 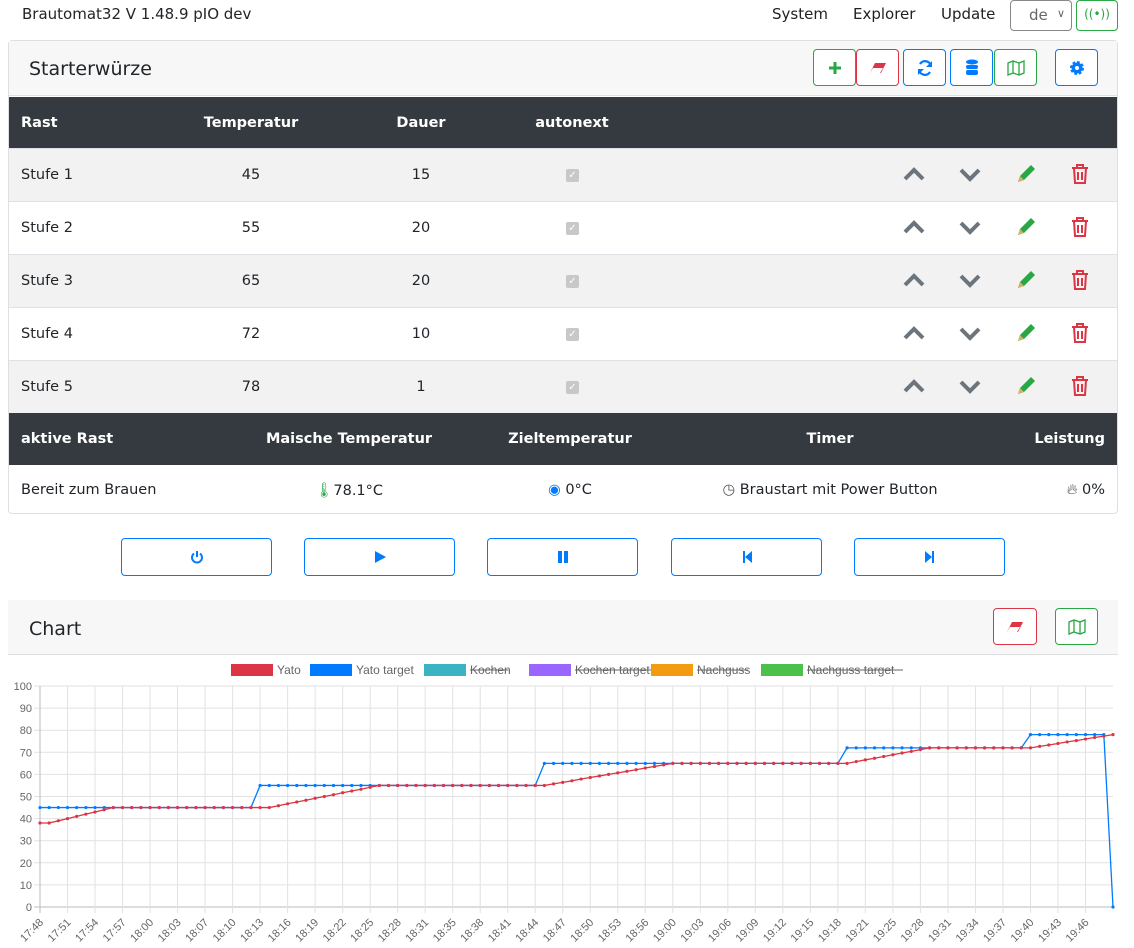 I want to click on nav-system: System, so click(x=800, y=14).